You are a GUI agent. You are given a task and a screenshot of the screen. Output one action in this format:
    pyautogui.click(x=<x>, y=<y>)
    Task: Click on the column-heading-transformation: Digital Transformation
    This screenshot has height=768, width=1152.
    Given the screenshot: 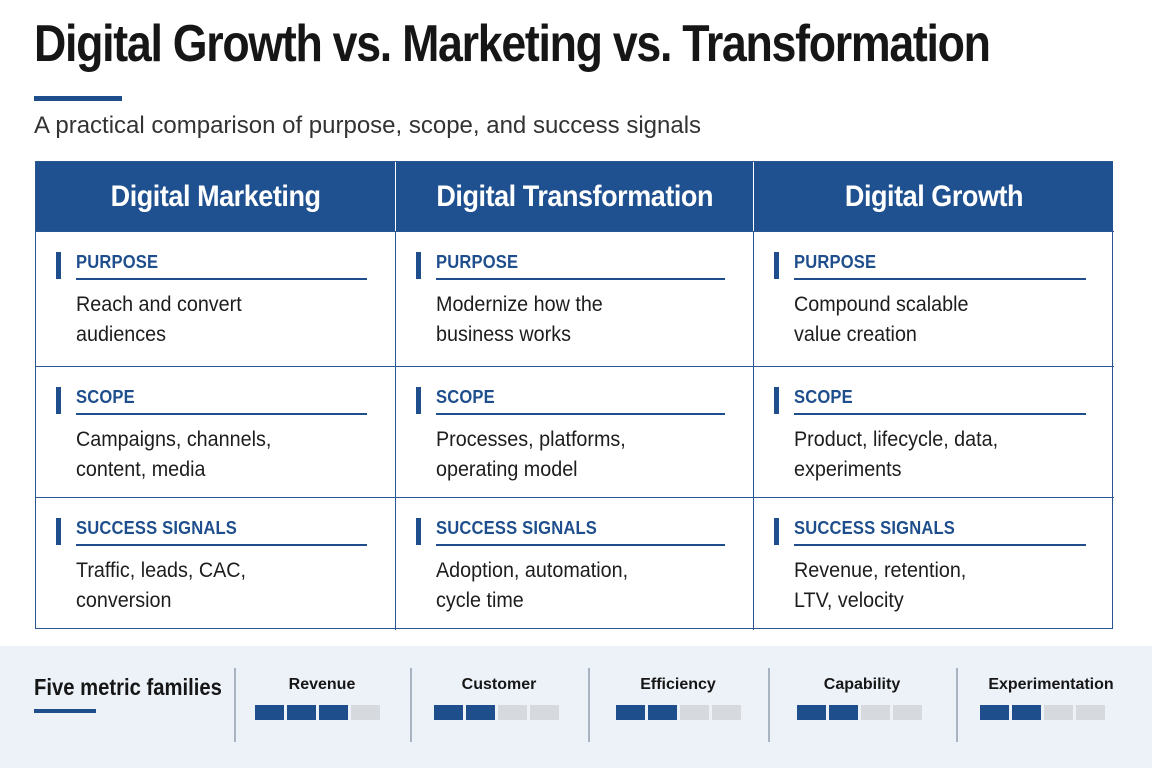 What is the action you would take?
    pyautogui.click(x=575, y=196)
    